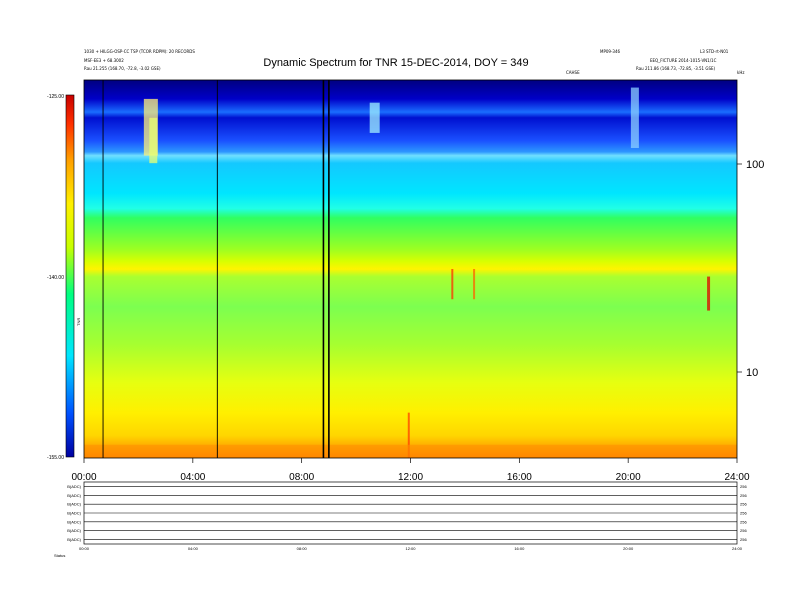 Image resolution: width=792 pixels, height=612 pixels. Describe the element at coordinates (714, 51) in the screenshot. I see `header-right-line-1: L3 STD-rt-N01` at that location.